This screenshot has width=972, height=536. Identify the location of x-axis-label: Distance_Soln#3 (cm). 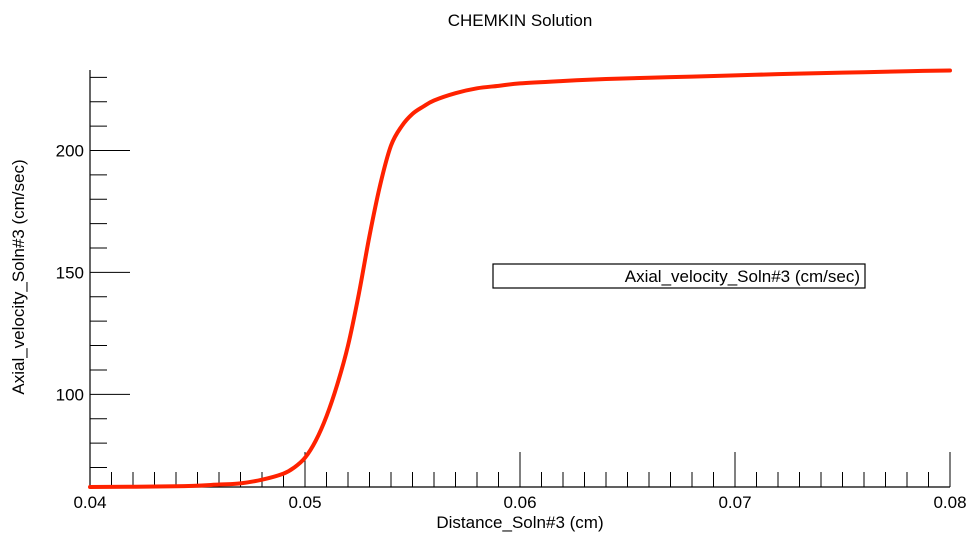
(519, 522).